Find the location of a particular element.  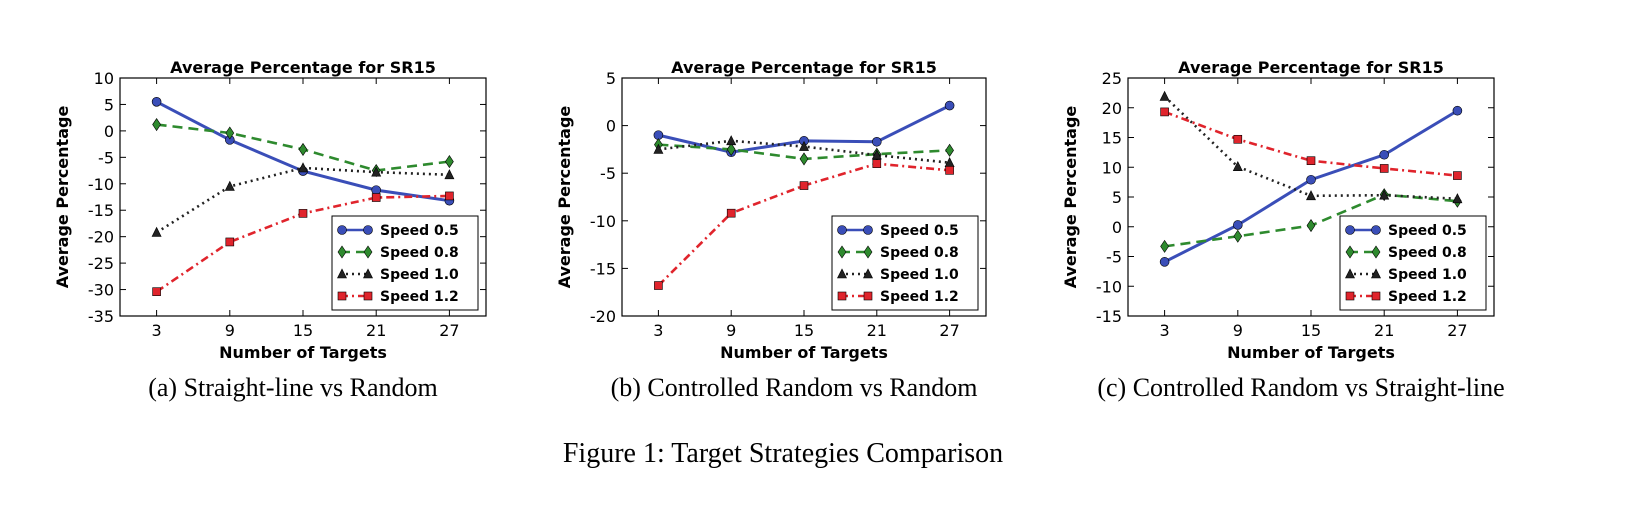

legend-label: Speed 1.2 is located at coordinates (1427, 297).